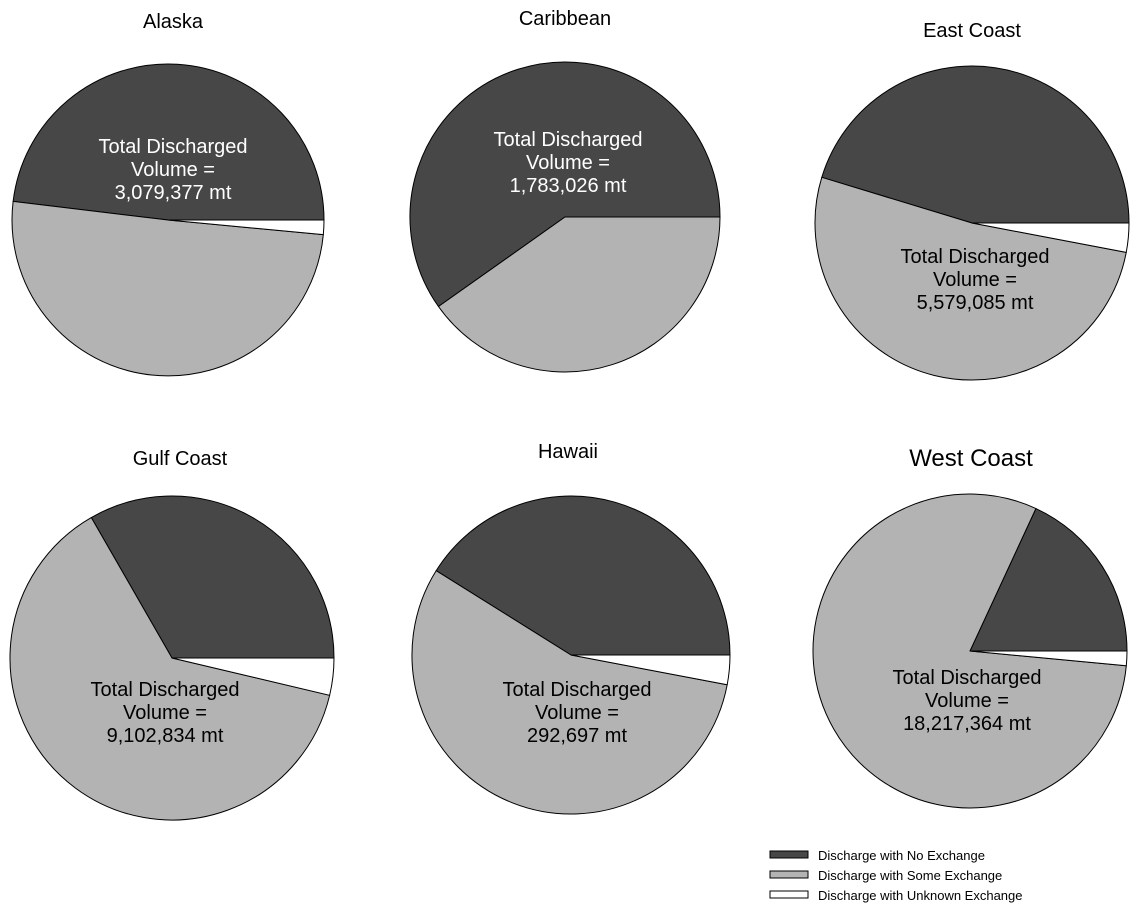  I want to click on pie-title: Alaska, so click(173, 22).